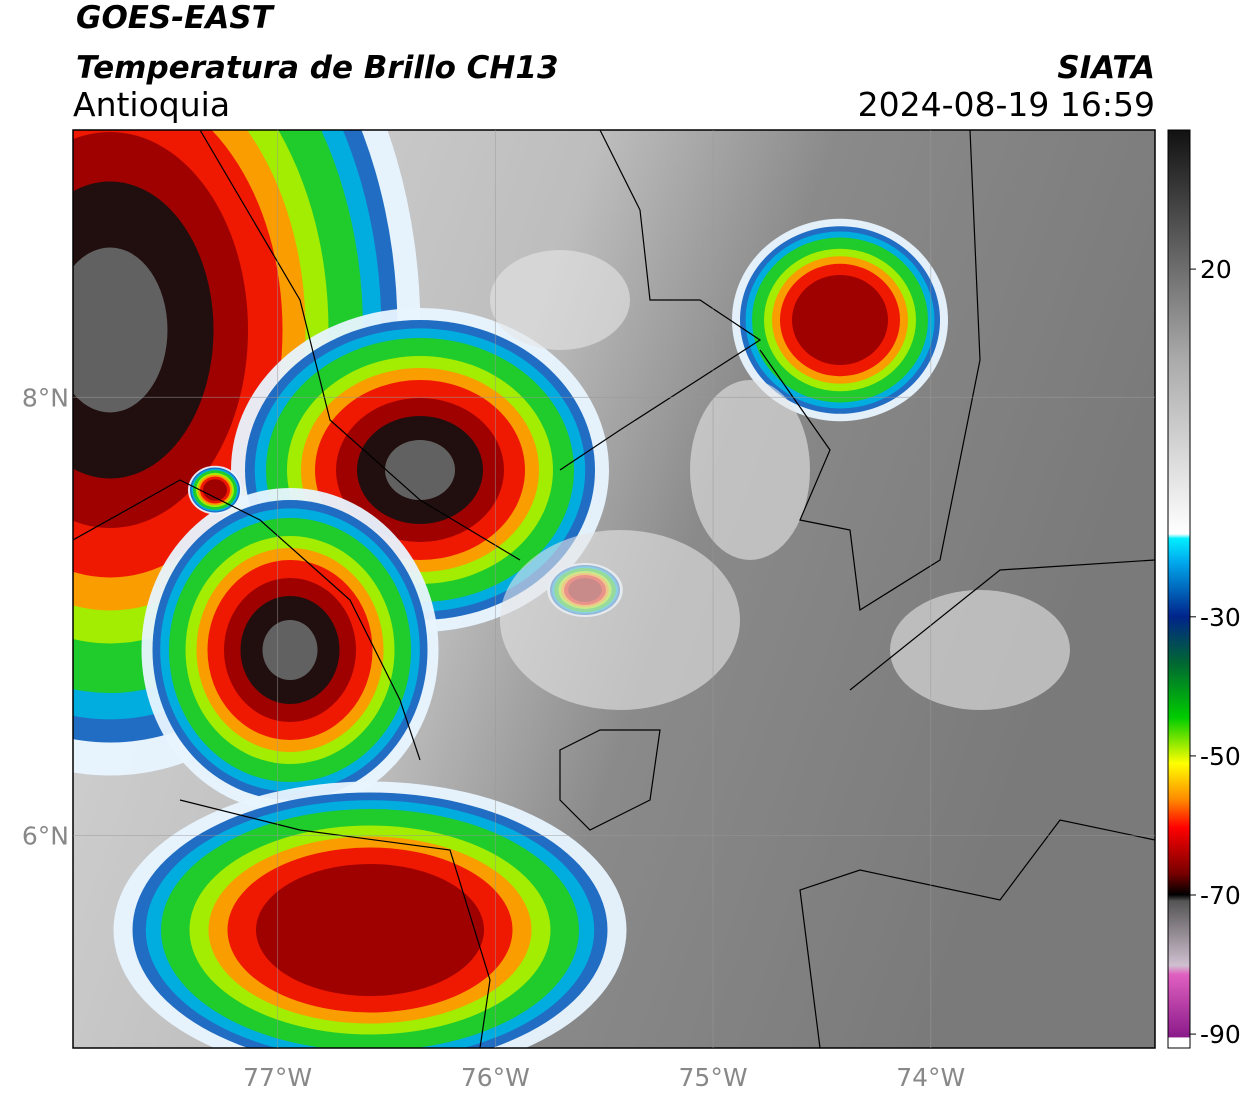 The width and height of the screenshot is (1252, 1099). I want to click on x-tick-label: 76°W, so click(495, 1077).